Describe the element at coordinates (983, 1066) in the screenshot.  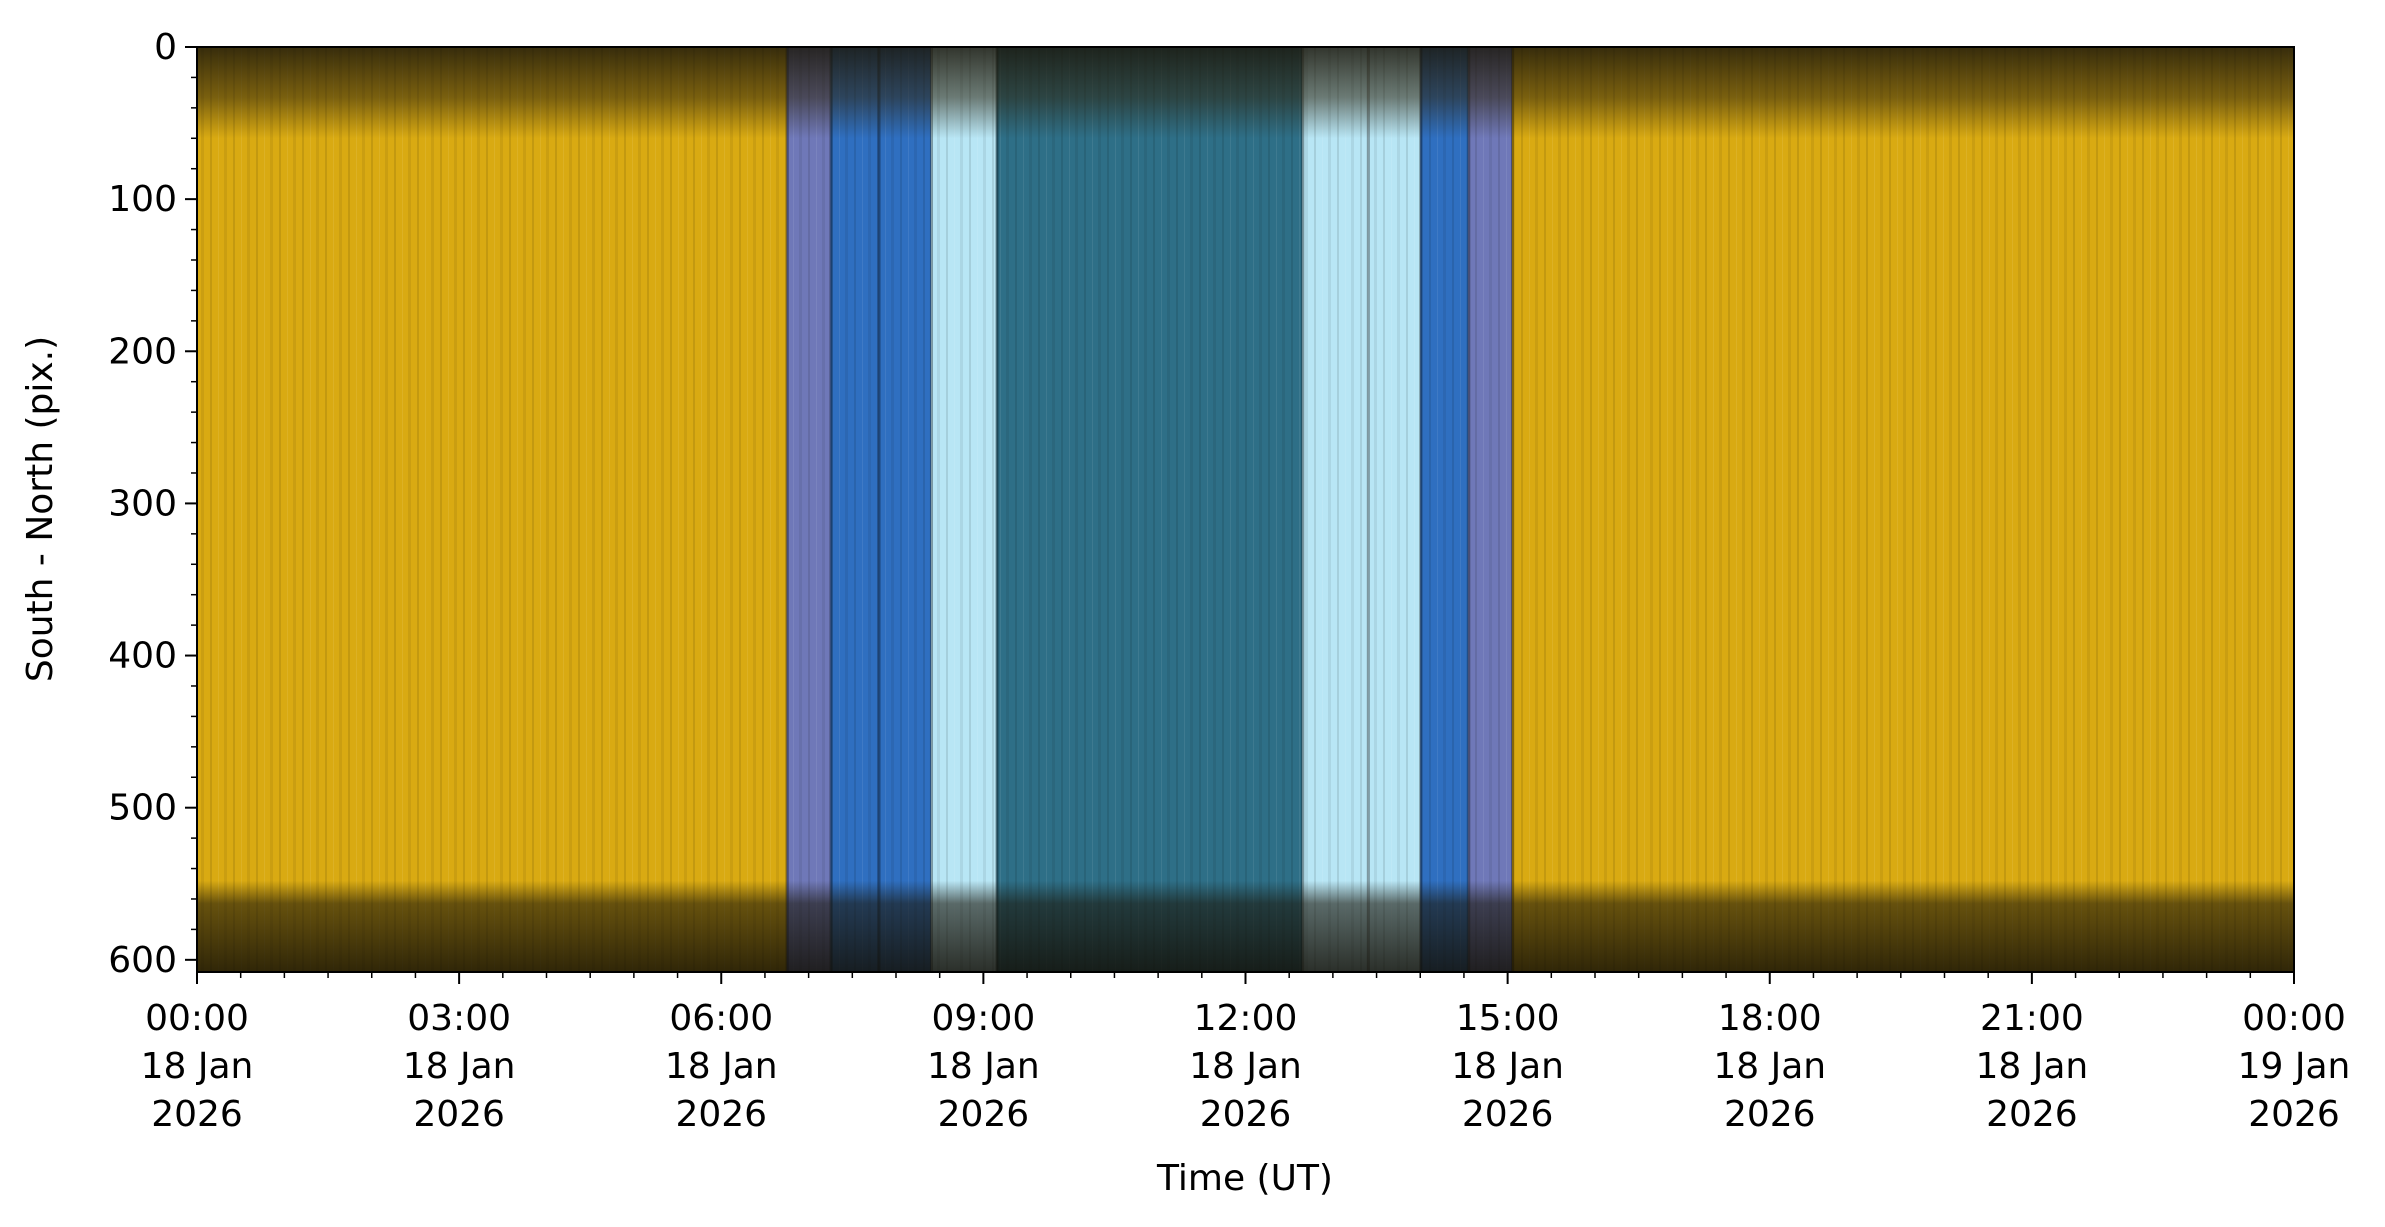
I see `x-tick-label: 09:00 18 Jan 2026` at that location.